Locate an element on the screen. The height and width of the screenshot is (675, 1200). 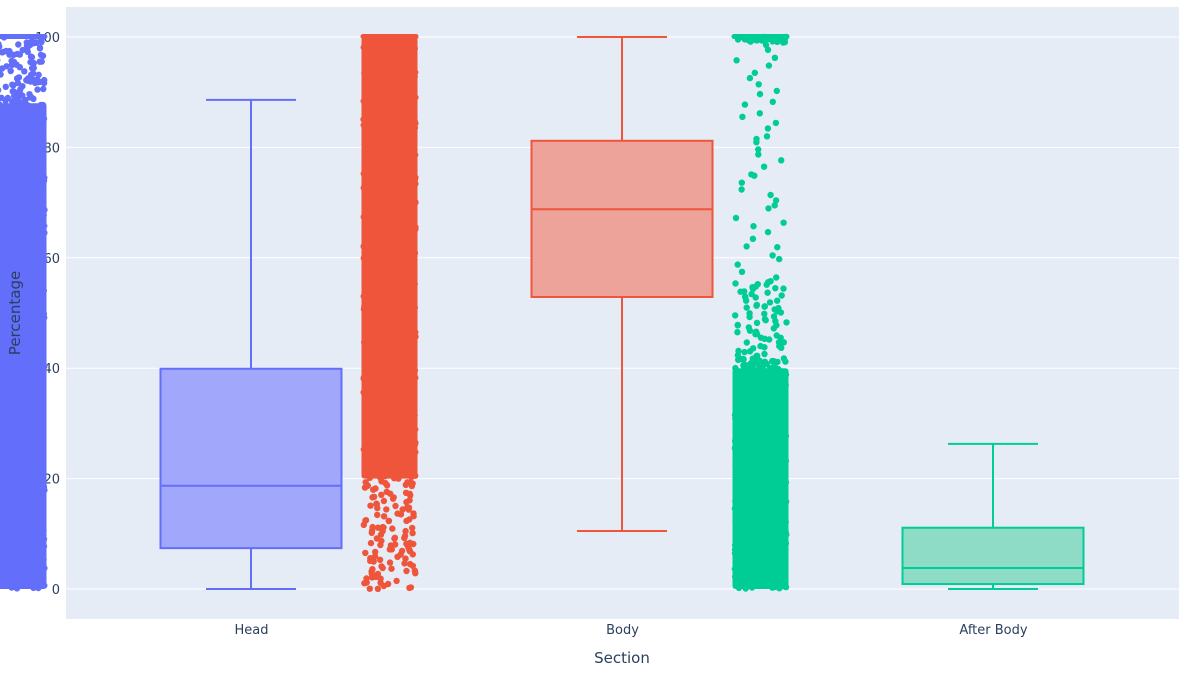
x-tick-label: After Body is located at coordinates (993, 630).